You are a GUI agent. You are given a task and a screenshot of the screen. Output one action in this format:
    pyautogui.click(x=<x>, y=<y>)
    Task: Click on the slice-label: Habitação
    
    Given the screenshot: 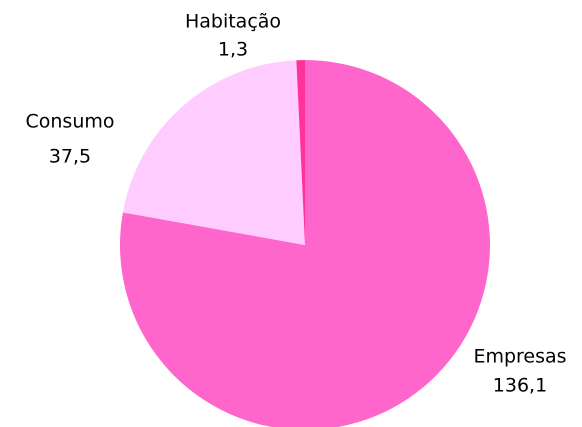 What is the action you would take?
    pyautogui.click(x=233, y=22)
    